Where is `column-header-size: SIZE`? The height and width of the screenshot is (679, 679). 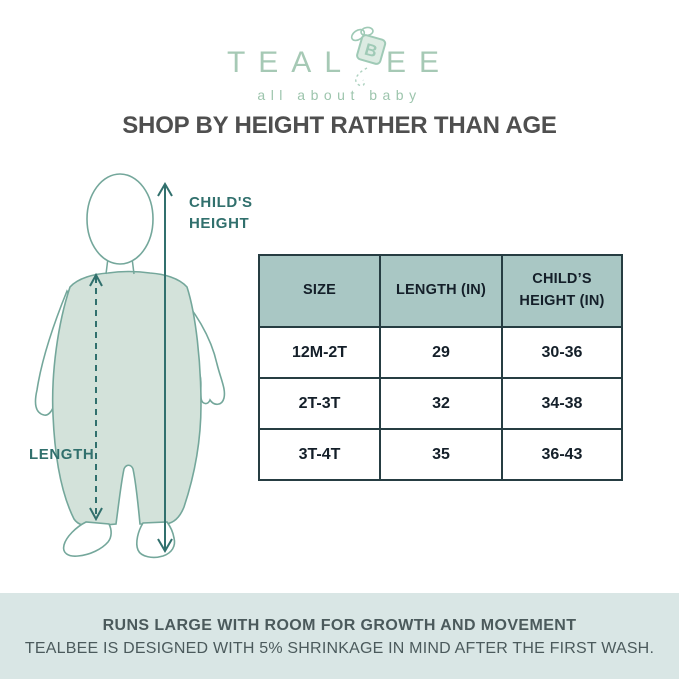
column-header-size: SIZE is located at coordinates (319, 291).